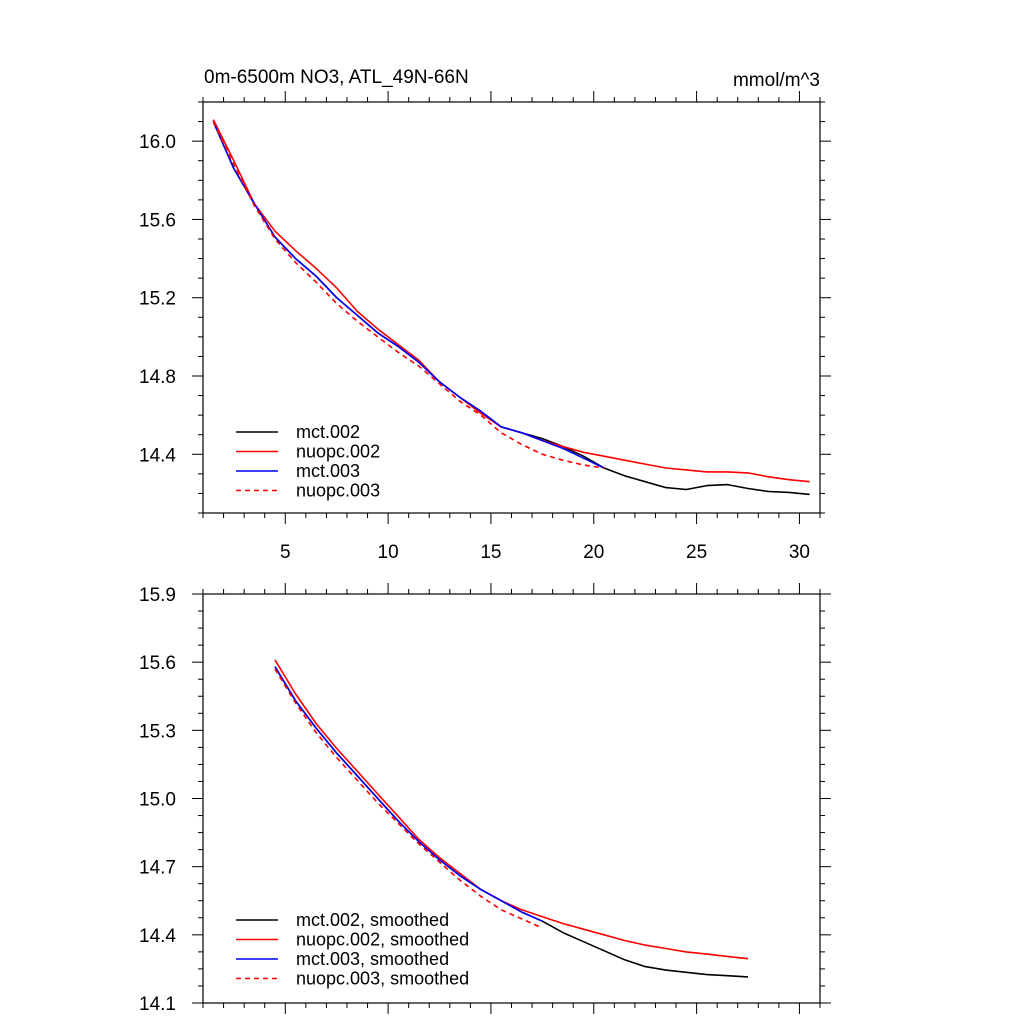 Image resolution: width=1024 pixels, height=1024 pixels. What do you see at coordinates (157, 377) in the screenshot?
I see `y-tick-label: 14.8` at bounding box center [157, 377].